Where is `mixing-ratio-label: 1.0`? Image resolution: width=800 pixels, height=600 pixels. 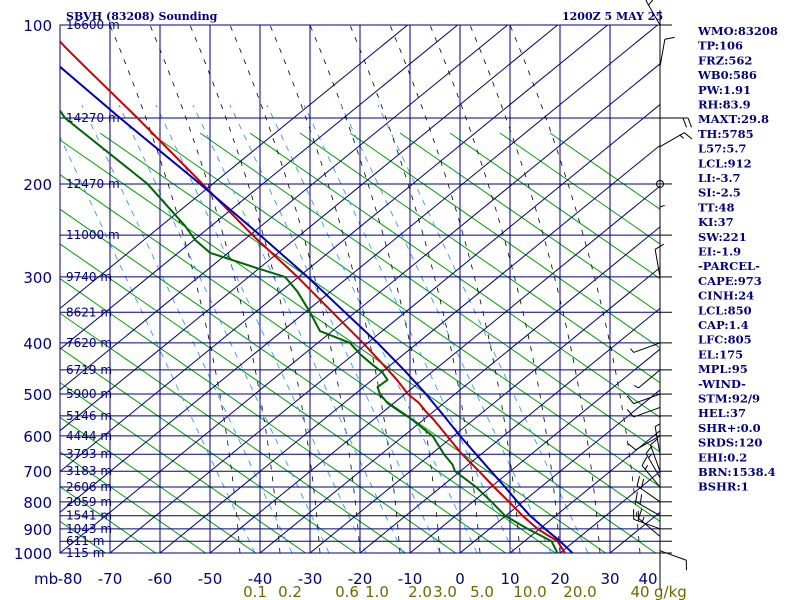 mixing-ratio-label: 1.0 is located at coordinates (377, 591).